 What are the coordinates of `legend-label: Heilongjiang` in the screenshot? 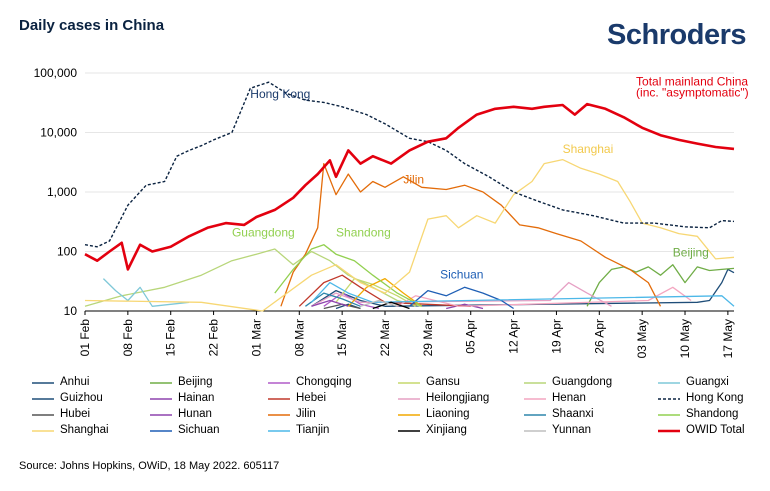 It's located at (458, 398).